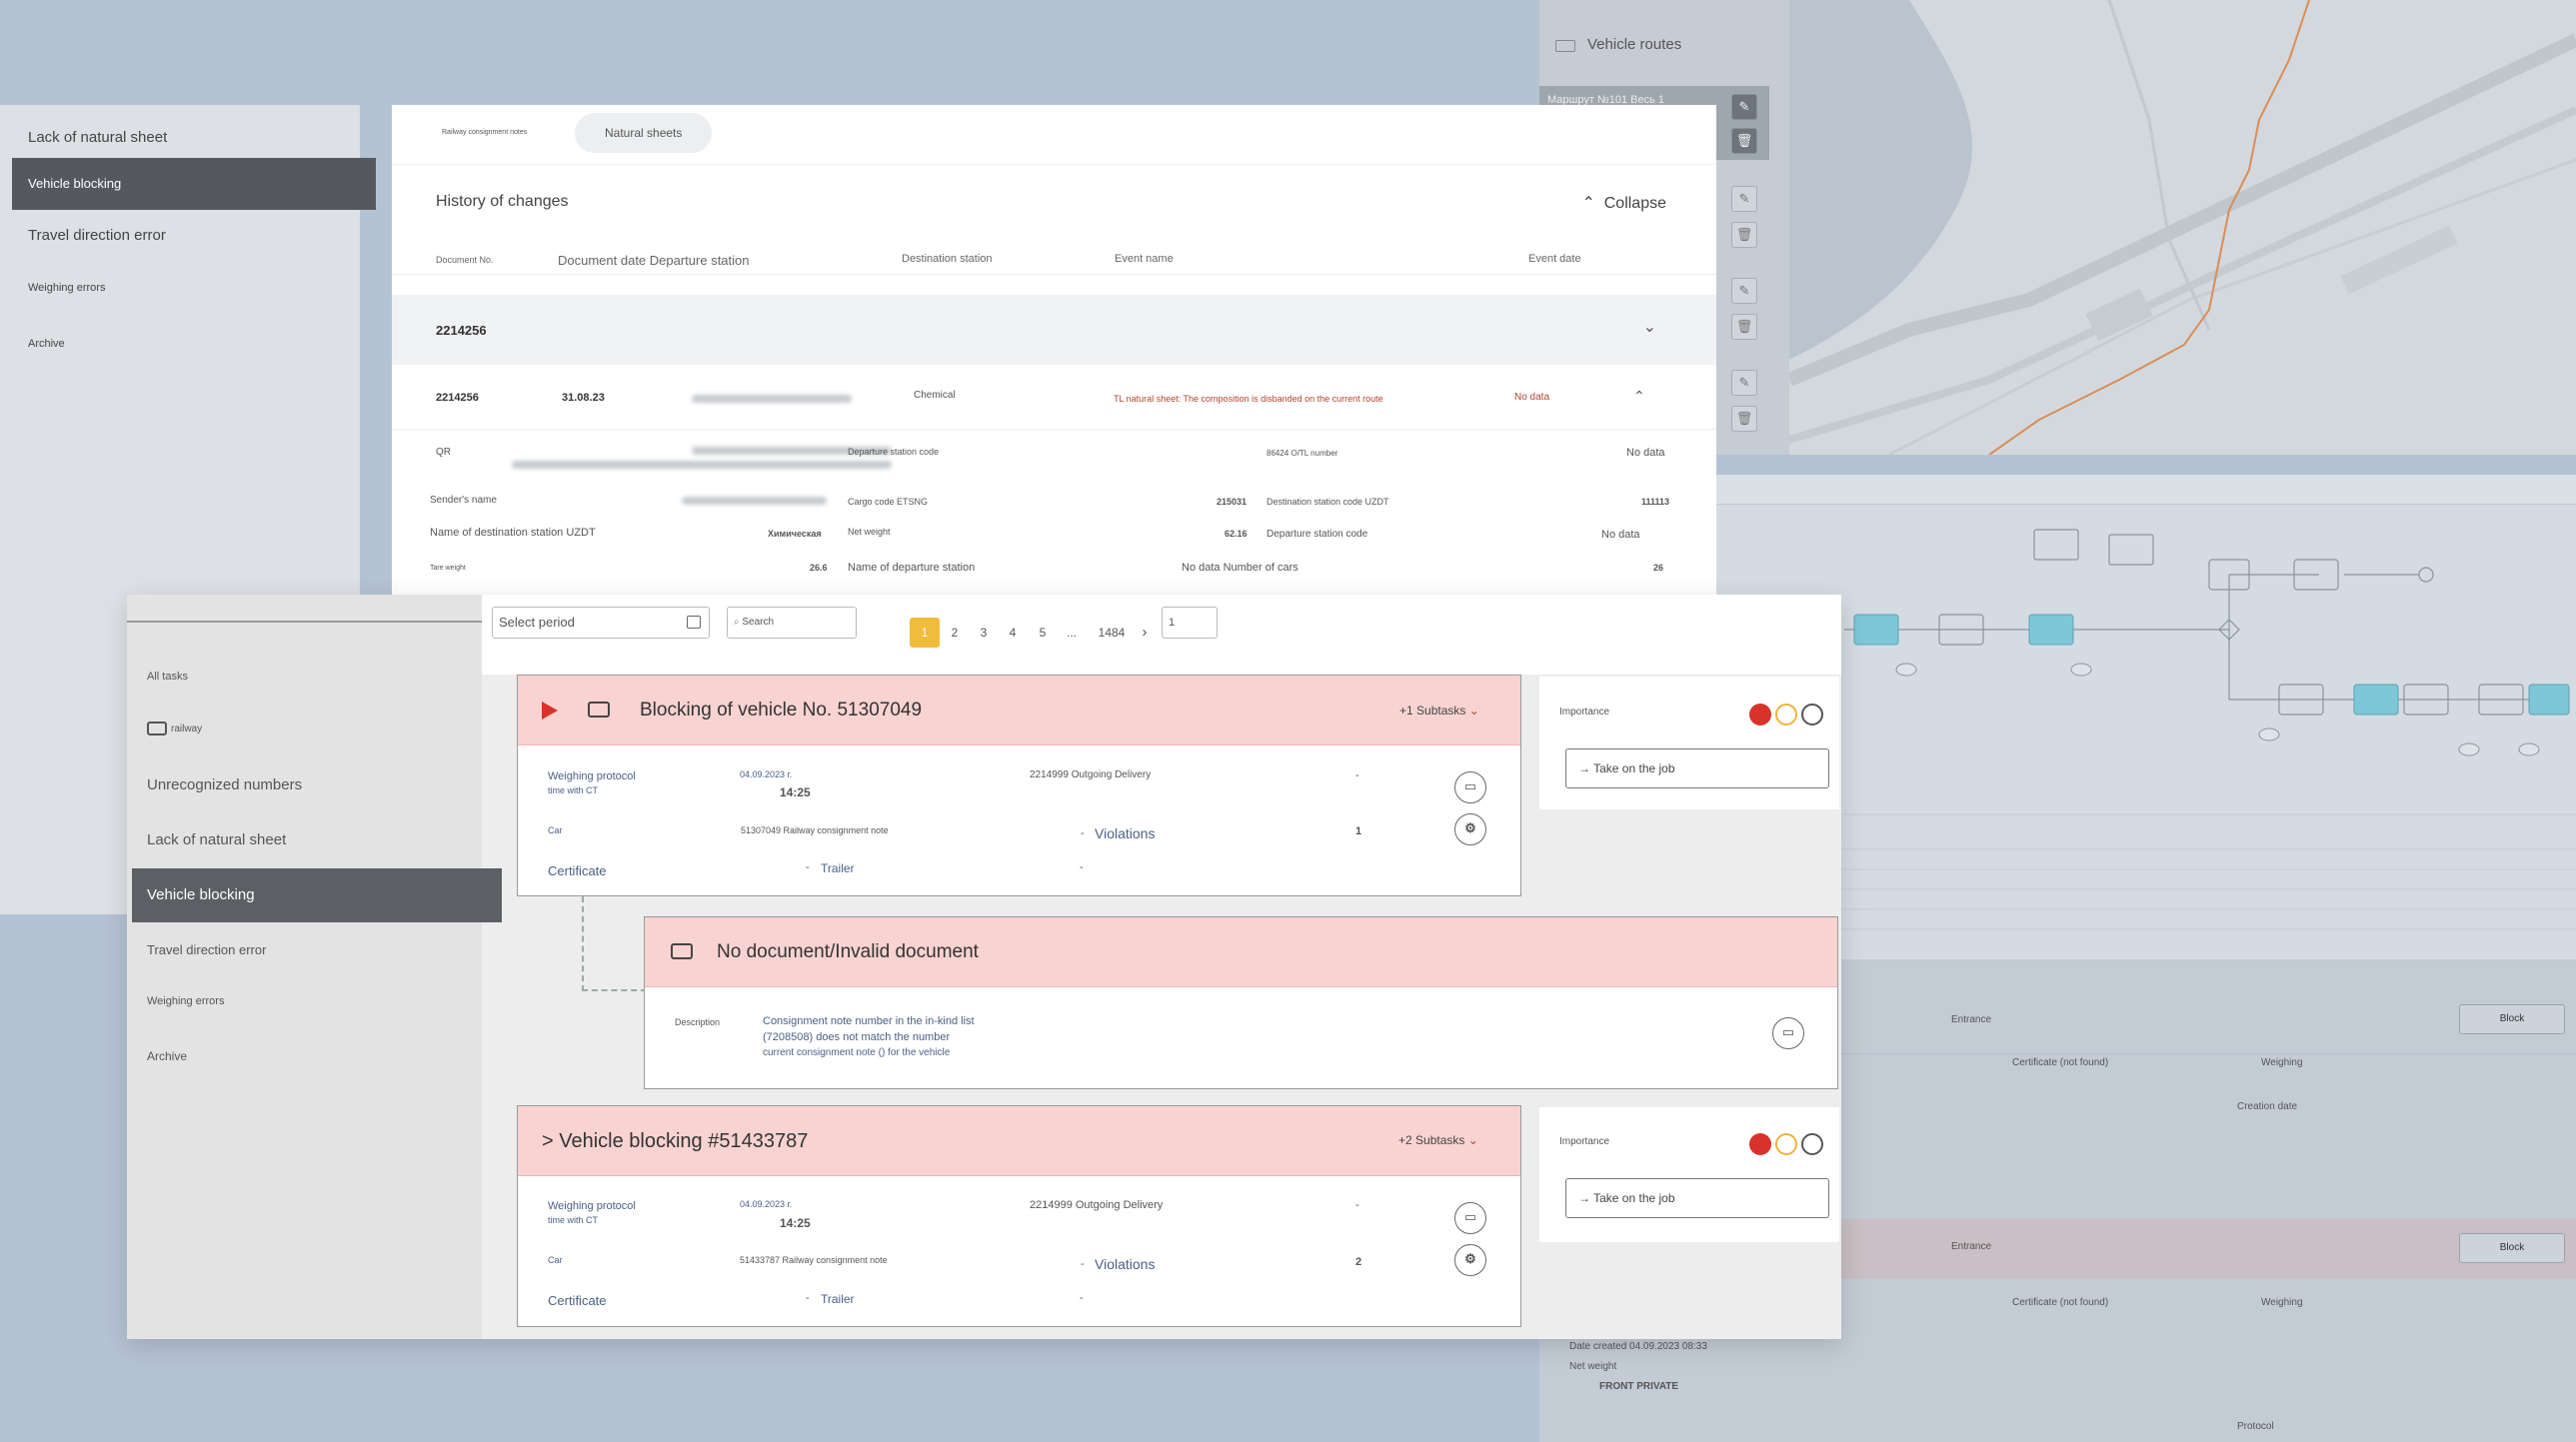 The image size is (2576, 1442). What do you see at coordinates (225, 784) in the screenshot?
I see `sidebar-item-unrecognized: Unrecognized numbers` at bounding box center [225, 784].